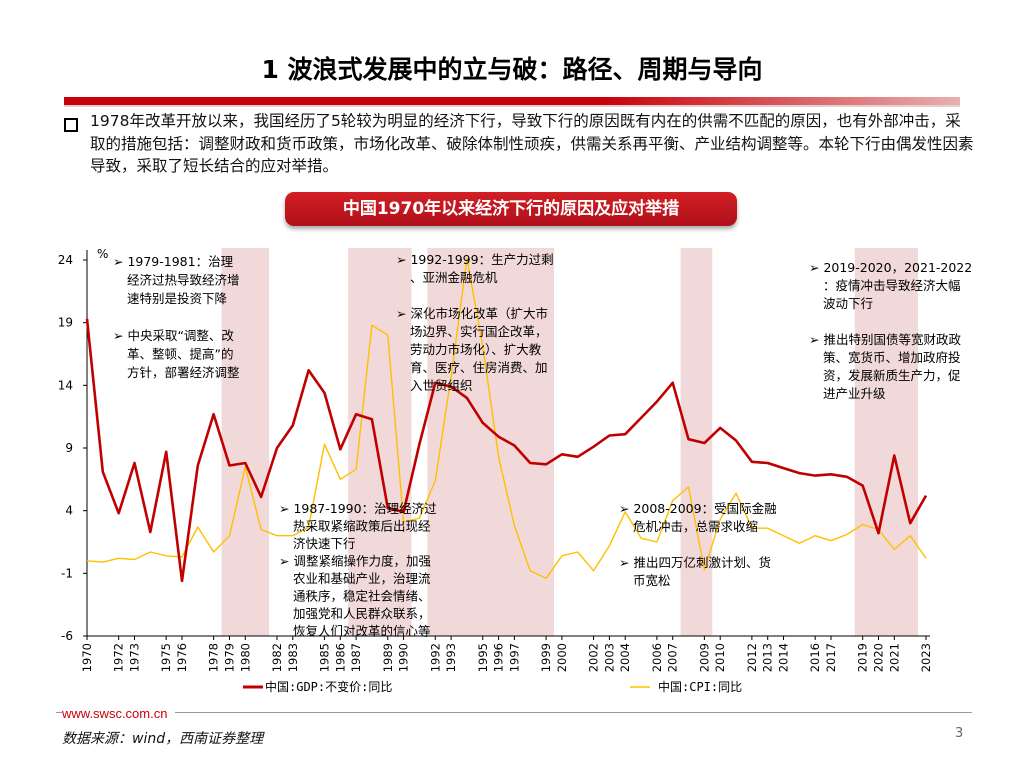  I want to click on x-tick-label-1983: 1983, so click(293, 657).